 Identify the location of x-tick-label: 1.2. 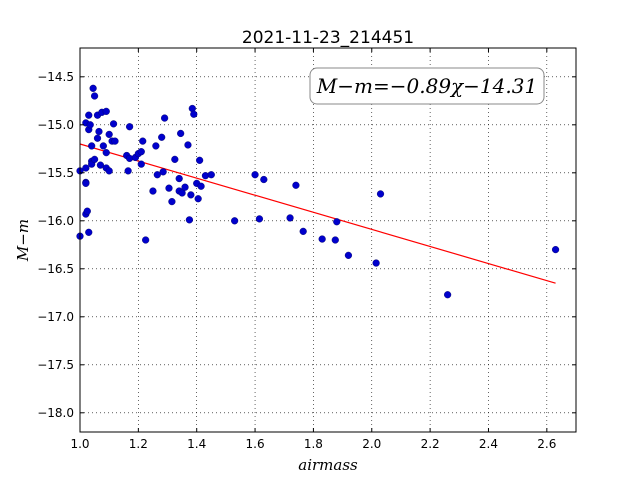
(138, 444).